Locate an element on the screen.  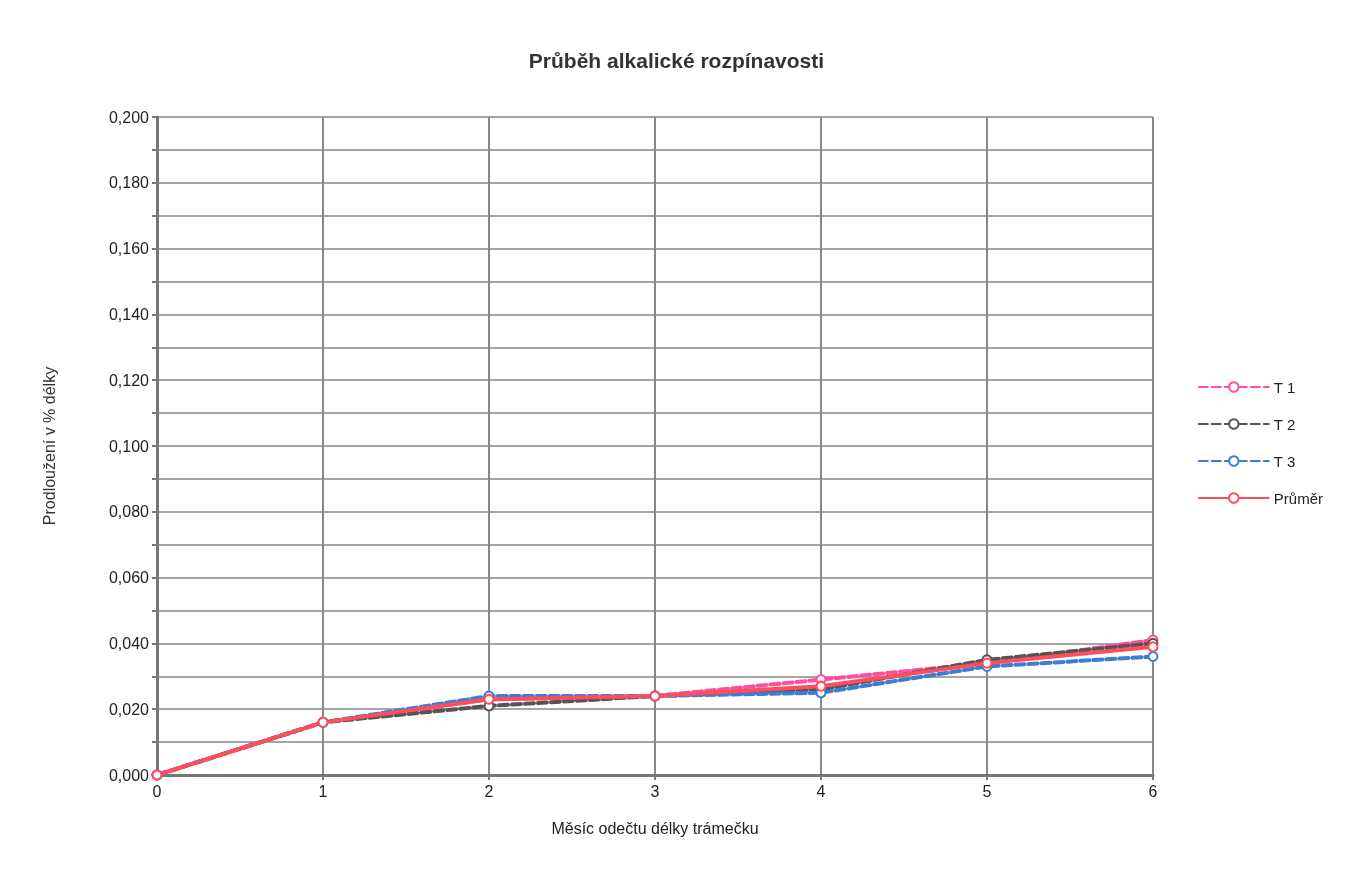
y-tick-label: 0,160 is located at coordinates (129, 249).